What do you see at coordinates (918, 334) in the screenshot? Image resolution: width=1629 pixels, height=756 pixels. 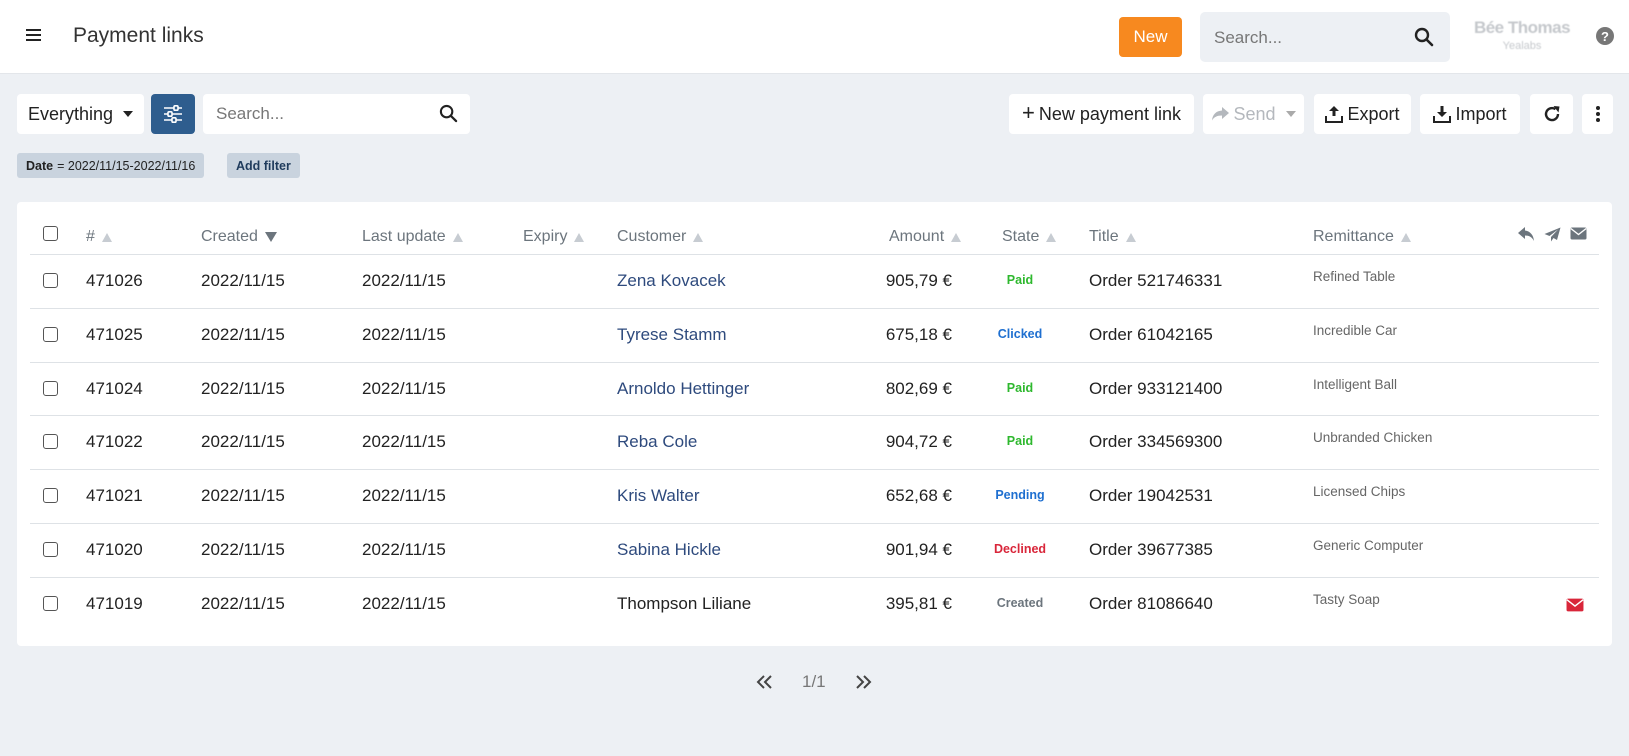 I see `cell-amount: 675,18 €` at bounding box center [918, 334].